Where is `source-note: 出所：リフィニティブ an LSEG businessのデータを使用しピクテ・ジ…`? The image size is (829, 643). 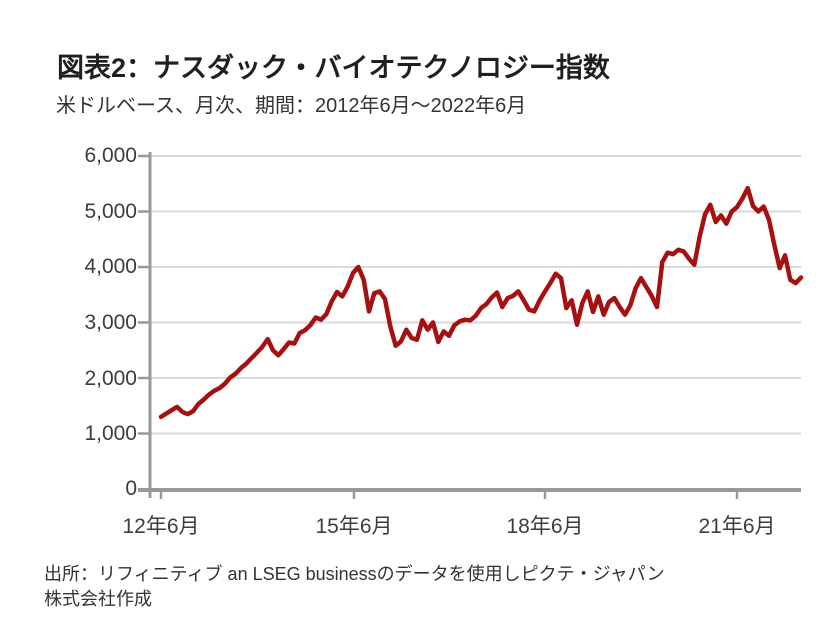
source-note: 出所：リフィニティブ an LSEG businessのデータを使用しピクテ・ジ… is located at coordinates (414, 587).